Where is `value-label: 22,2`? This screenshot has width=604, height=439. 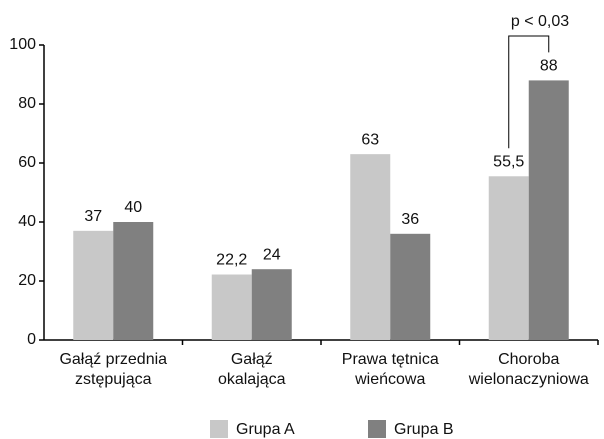 value-label: 22,2 is located at coordinates (231, 260).